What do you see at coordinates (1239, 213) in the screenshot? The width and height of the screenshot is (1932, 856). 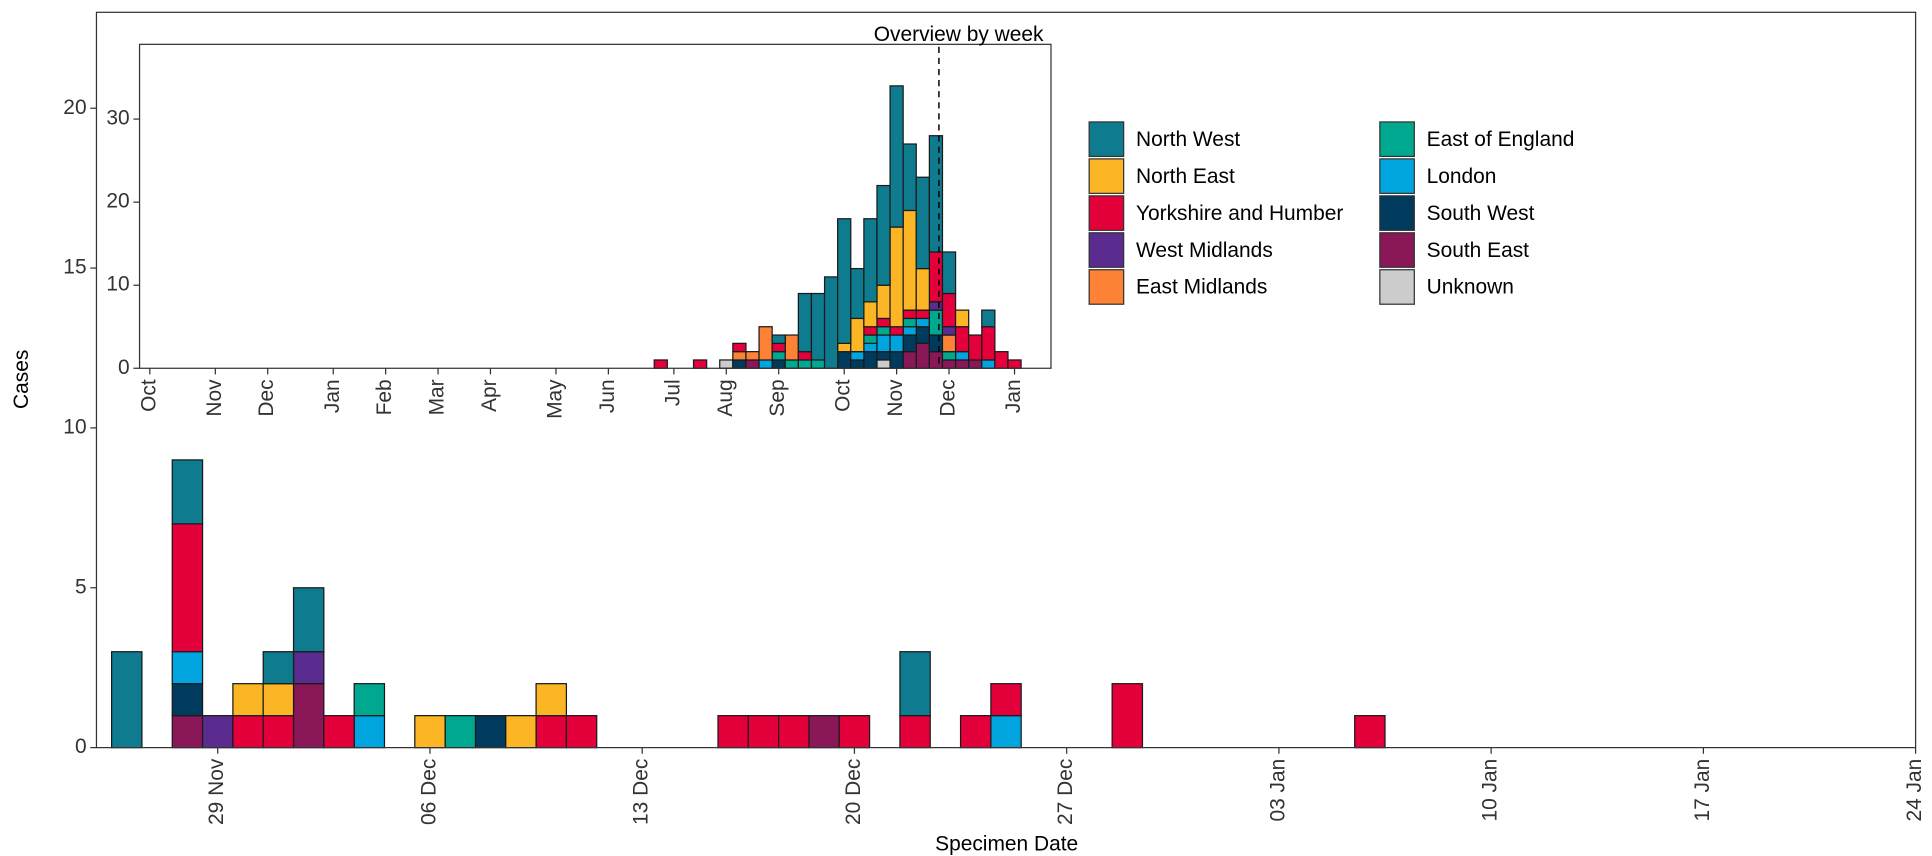 I see `legend-label: Yorkshire and Humber` at bounding box center [1239, 213].